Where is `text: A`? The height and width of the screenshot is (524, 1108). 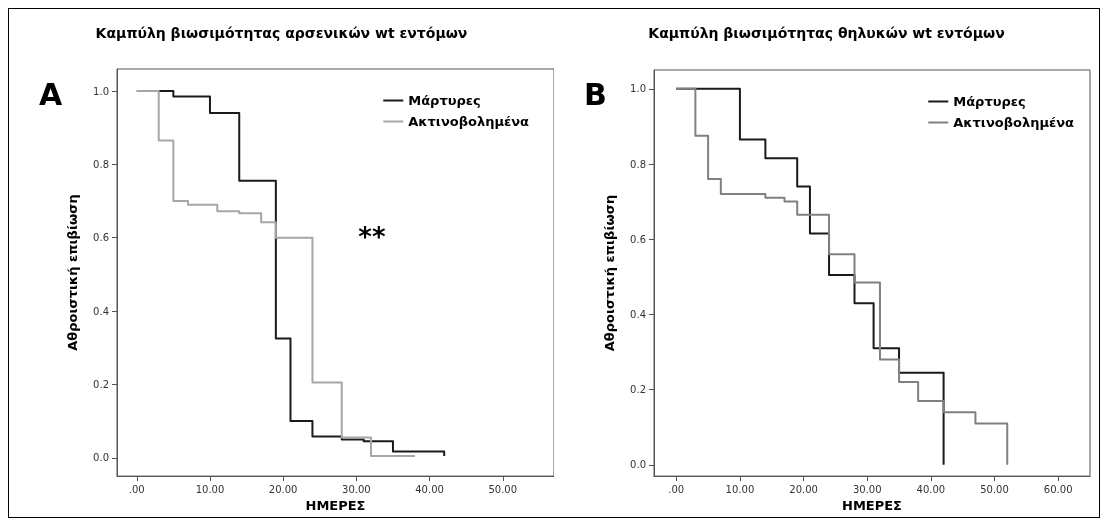
text: A is located at coordinates (51, 94).